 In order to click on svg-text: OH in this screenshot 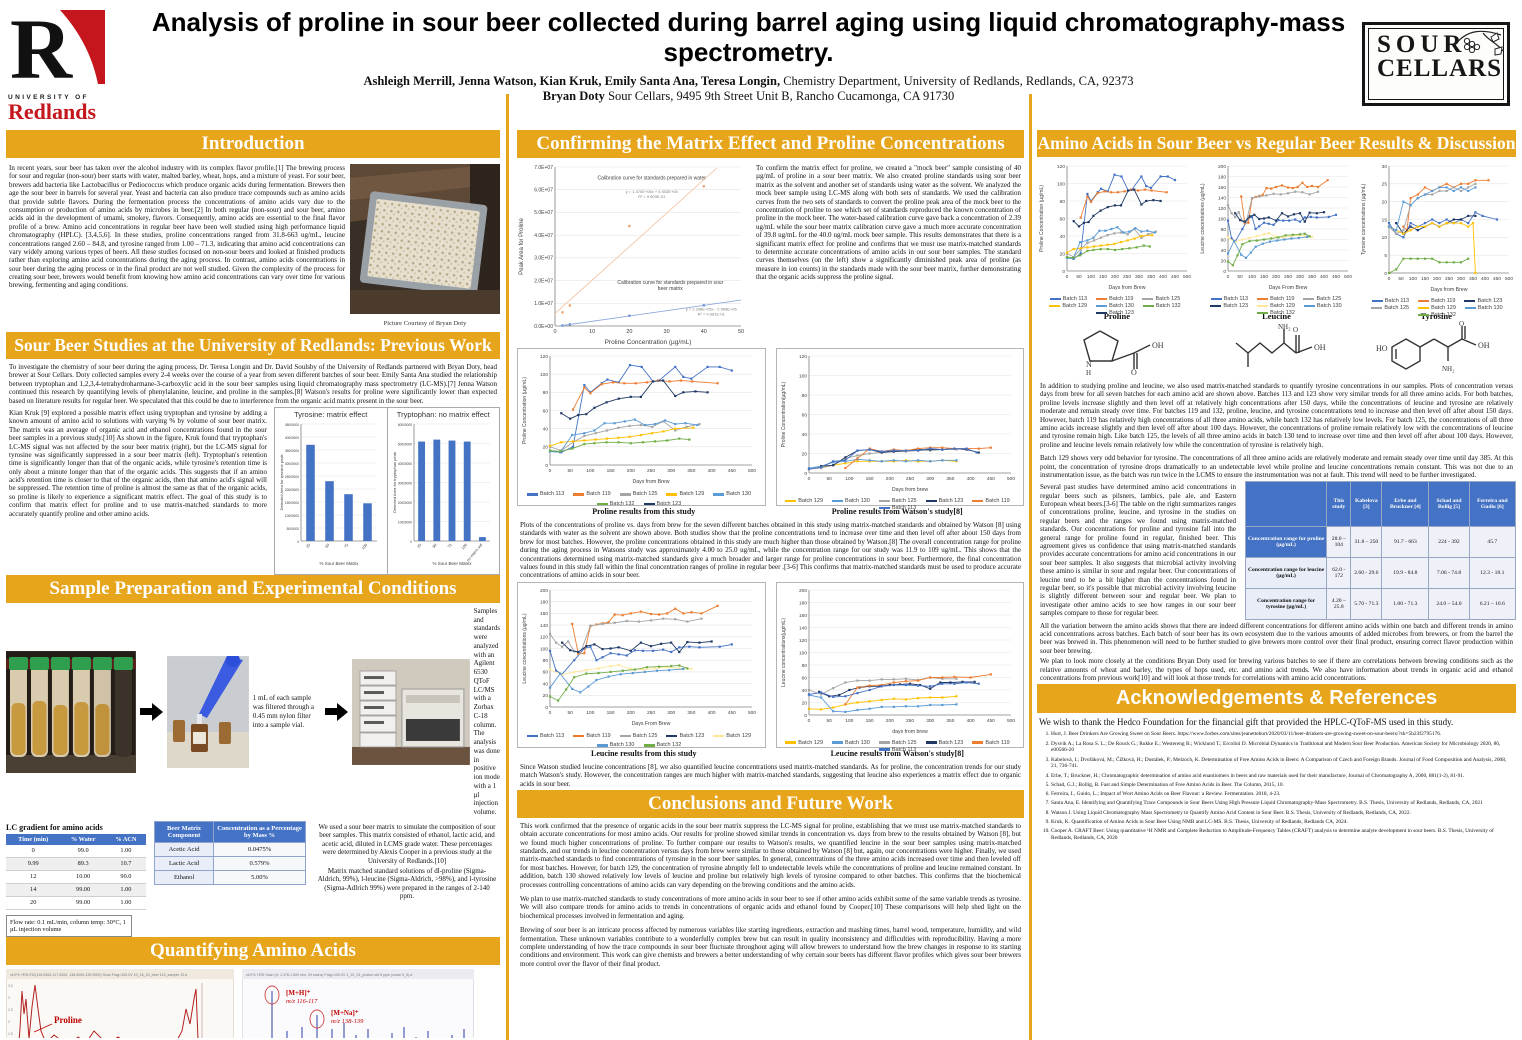, I will do `click(1484, 345)`.